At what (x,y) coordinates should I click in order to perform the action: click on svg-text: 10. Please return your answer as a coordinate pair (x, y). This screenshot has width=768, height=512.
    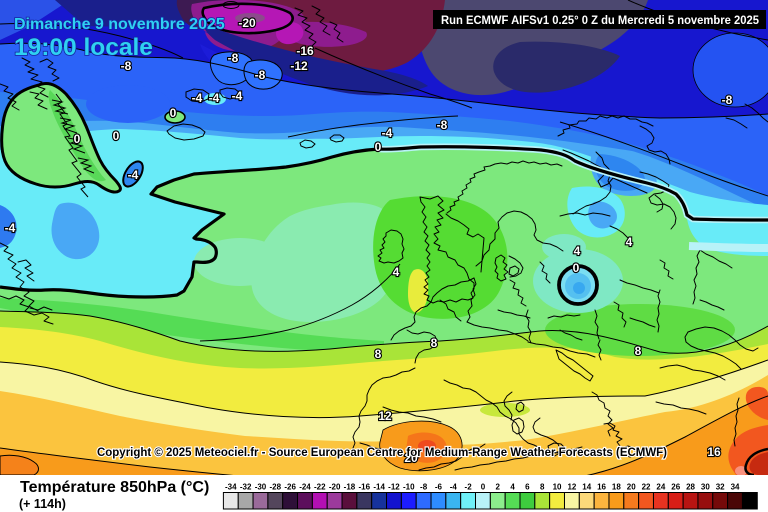
    Looking at the image, I should click on (557, 487).